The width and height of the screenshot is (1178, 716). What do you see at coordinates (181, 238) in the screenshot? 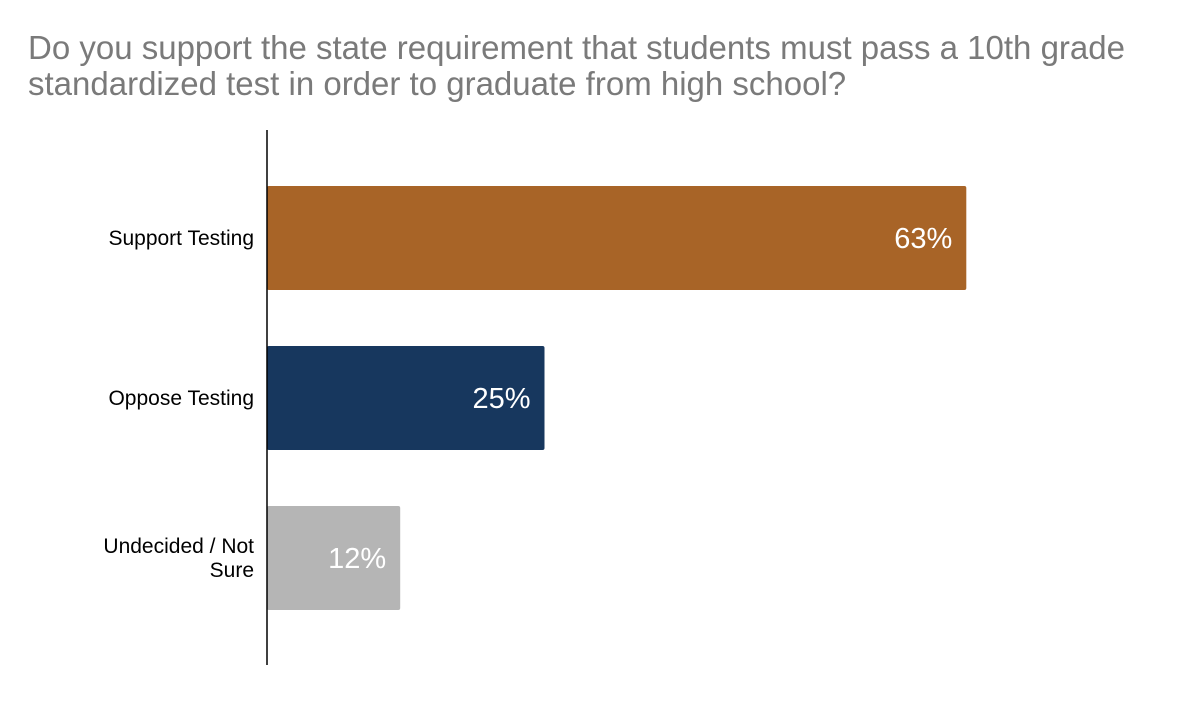
I see `category-label-0: Support Testing` at bounding box center [181, 238].